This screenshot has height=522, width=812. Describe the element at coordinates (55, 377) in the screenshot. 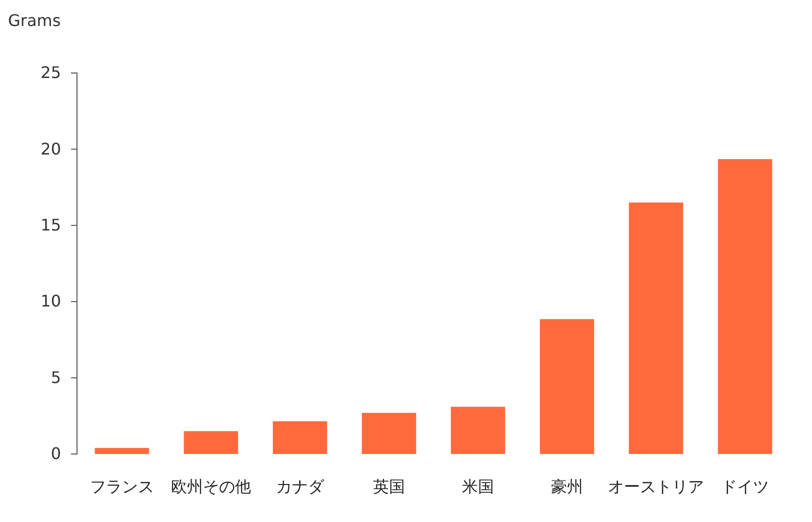

I see `y-tick-label: 5` at that location.